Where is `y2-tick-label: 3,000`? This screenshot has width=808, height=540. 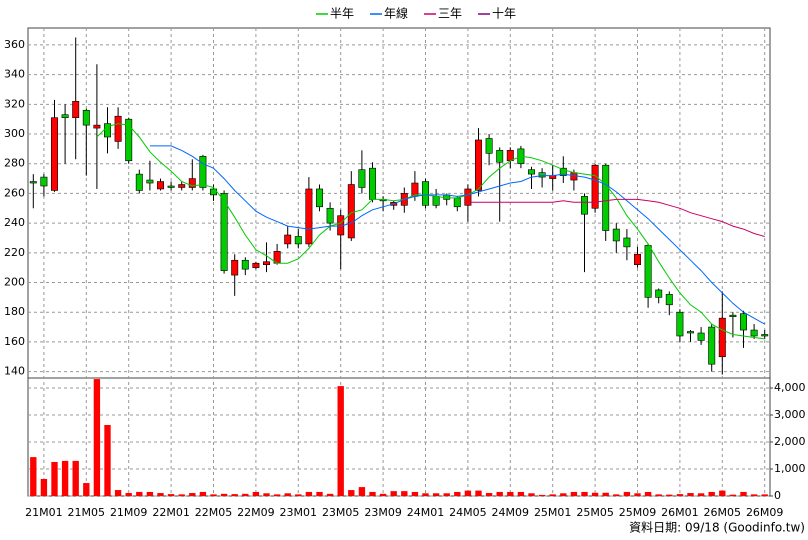 y2-tick-label: 3,000 is located at coordinates (790, 414).